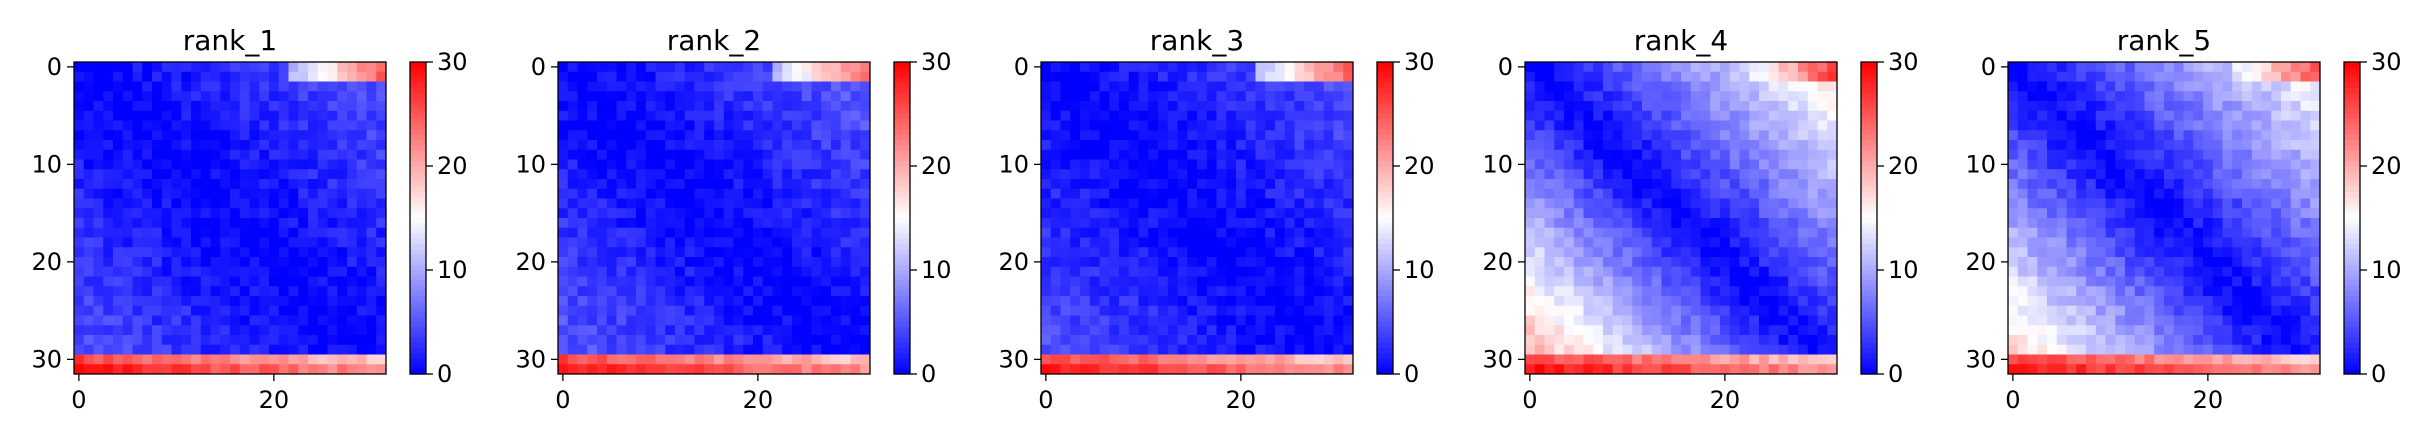 The image size is (2417, 438). What do you see at coordinates (1903, 270) in the screenshot?
I see `colorbar-tick-label: 10` at bounding box center [1903, 270].